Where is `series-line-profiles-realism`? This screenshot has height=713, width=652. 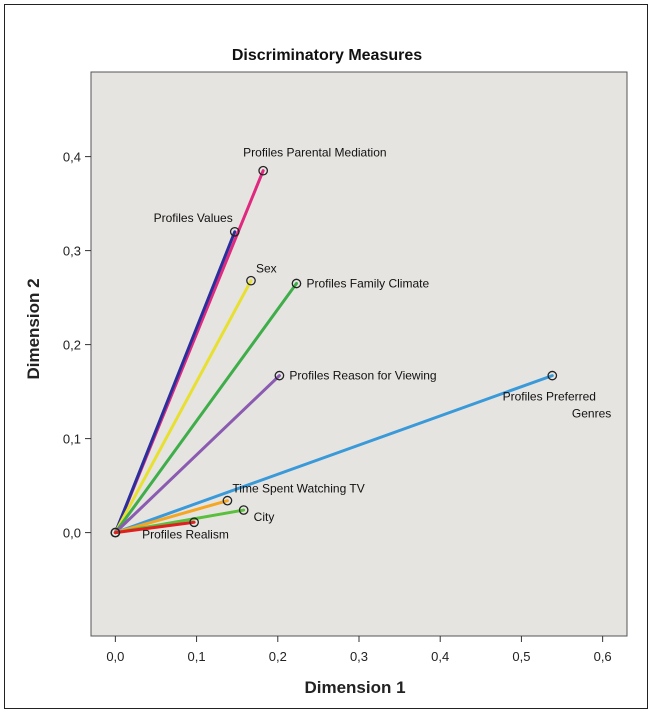 series-line-profiles-realism is located at coordinates (154, 527).